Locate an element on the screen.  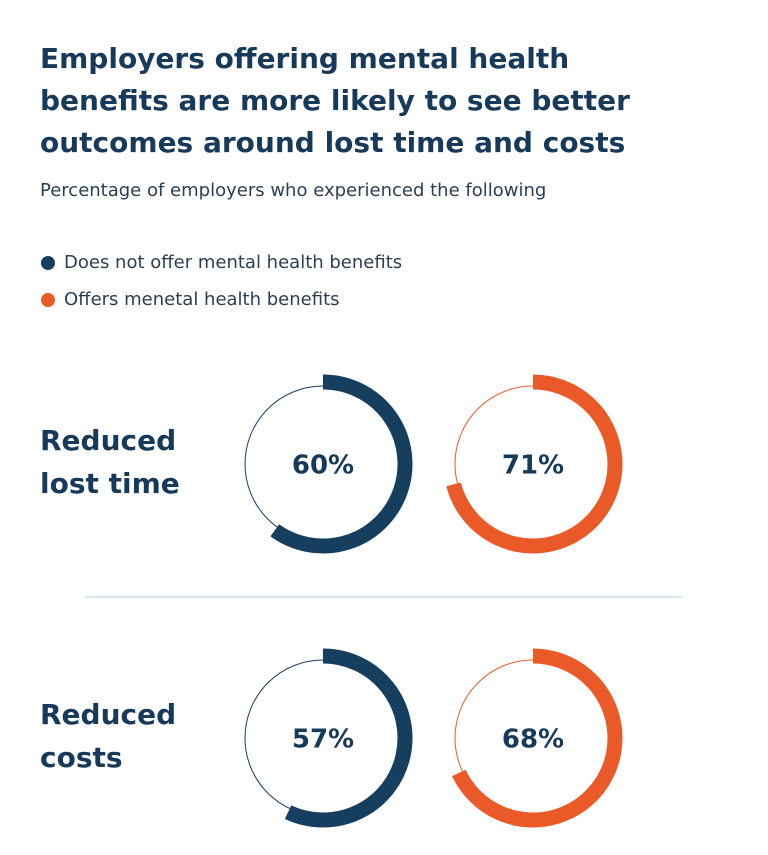
category-label: Reduced lost time is located at coordinates (110, 462).